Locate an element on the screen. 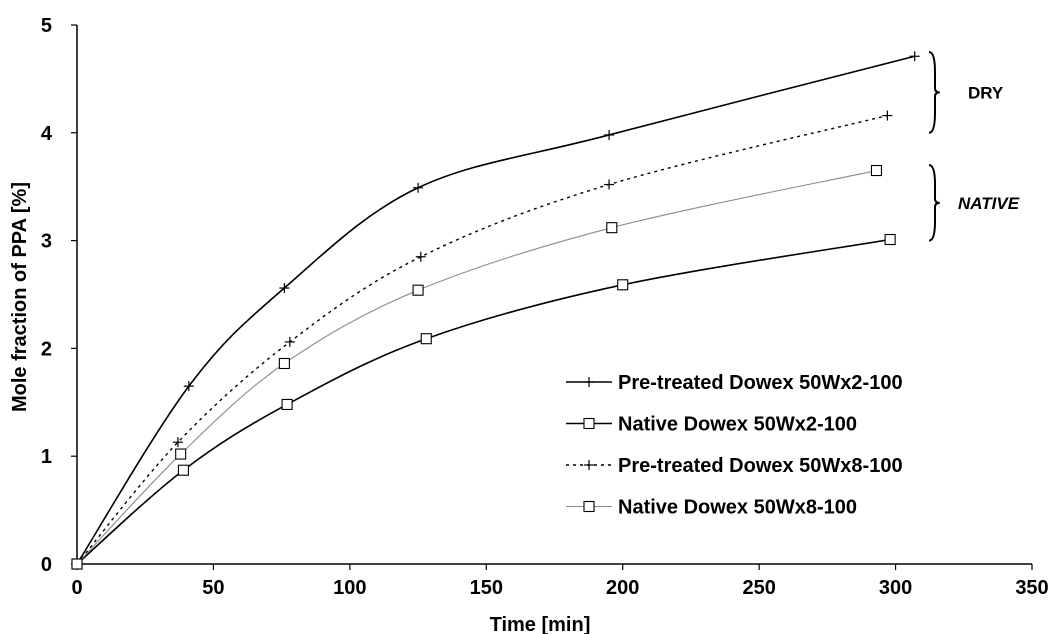 This screenshot has width=1055, height=634. legend-label: Pre-treated Dowex 50Wx8-100 is located at coordinates (760, 466).